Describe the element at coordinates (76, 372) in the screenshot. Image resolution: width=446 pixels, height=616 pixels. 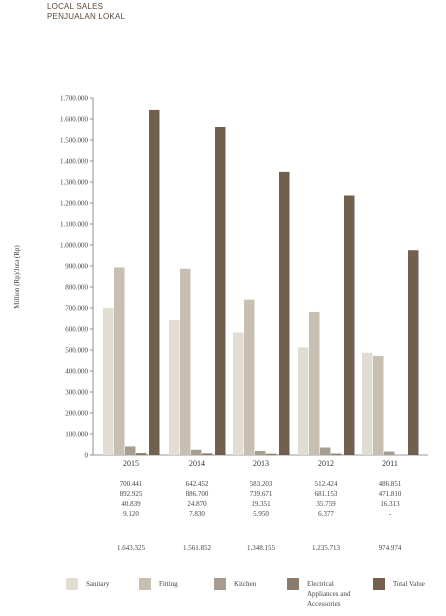
I see `y-tick-label: 400.000` at that location.